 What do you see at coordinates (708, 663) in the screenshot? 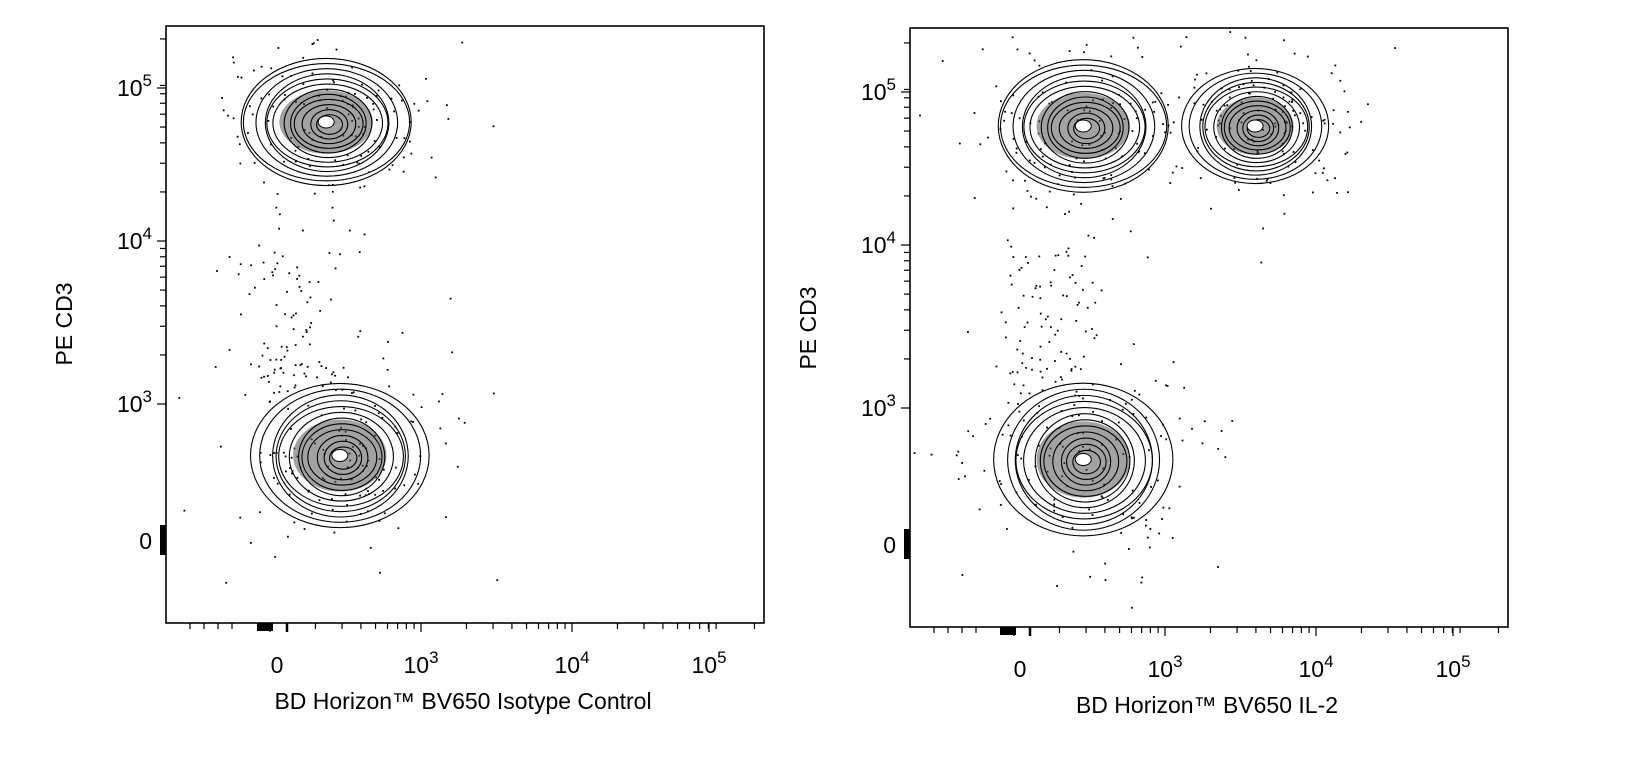
I see `x-tick-label: 10⁵` at bounding box center [708, 663].